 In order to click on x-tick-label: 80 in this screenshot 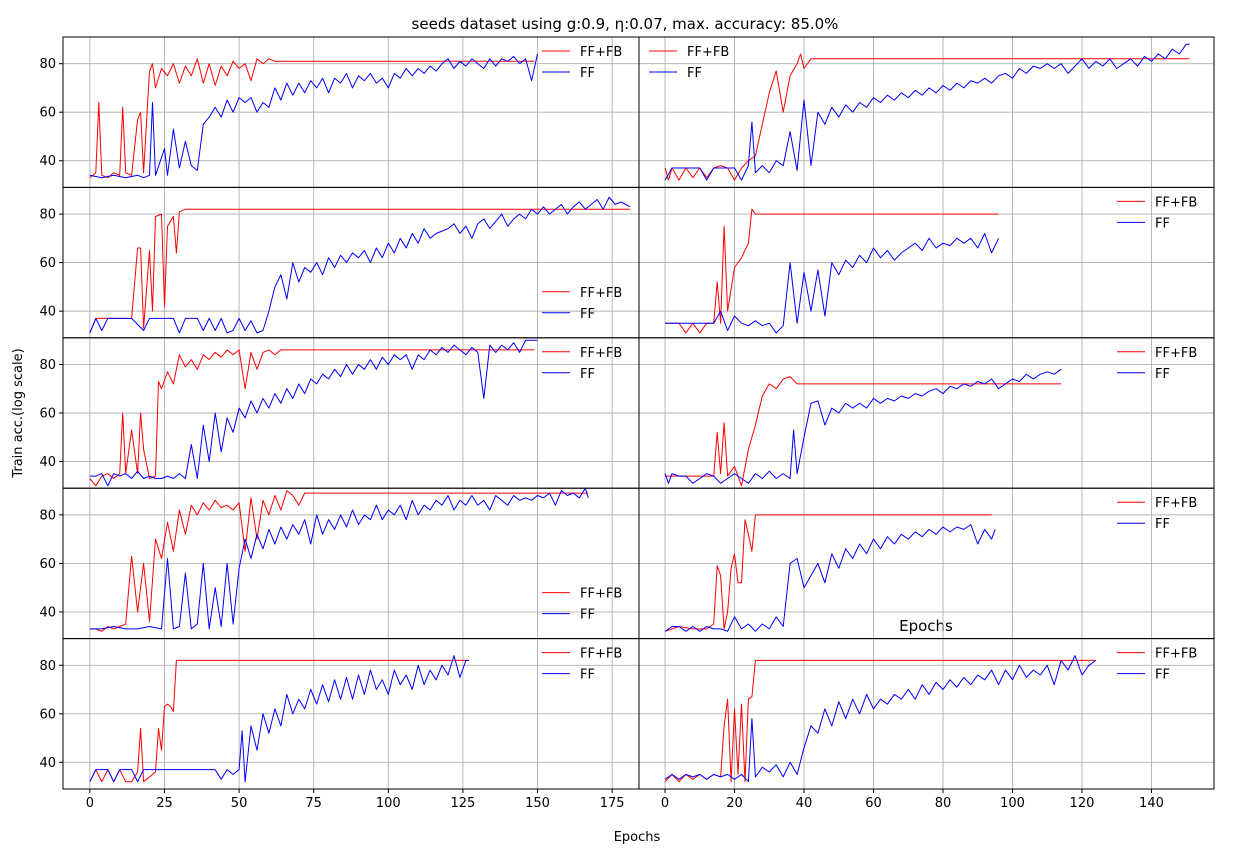, I will do `click(943, 803)`.